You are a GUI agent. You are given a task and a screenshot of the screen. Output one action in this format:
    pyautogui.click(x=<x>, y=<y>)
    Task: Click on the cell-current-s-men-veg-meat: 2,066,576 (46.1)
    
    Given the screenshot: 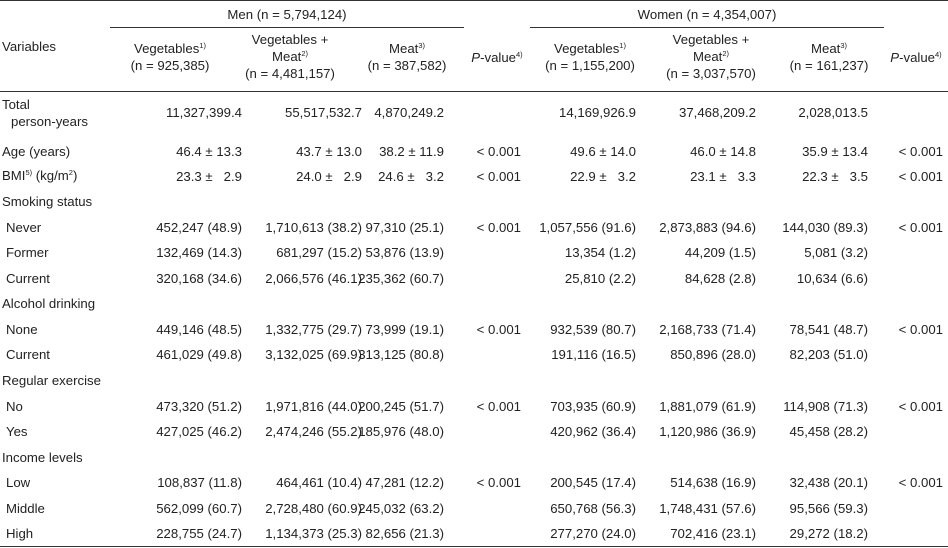 What is the action you would take?
    pyautogui.click(x=313, y=278)
    